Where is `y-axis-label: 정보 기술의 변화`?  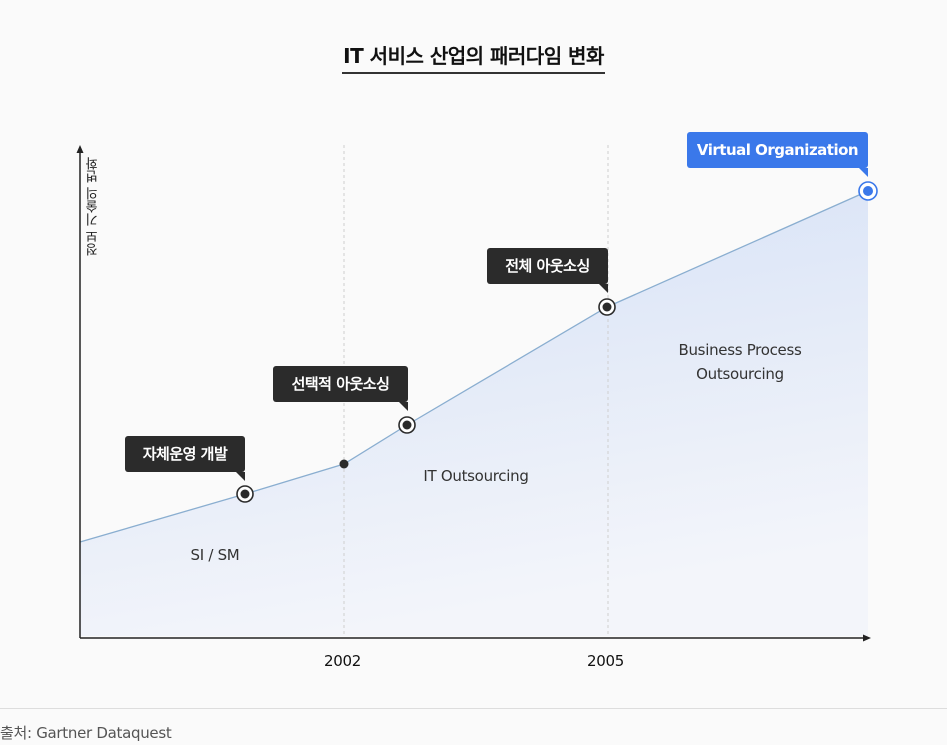 y-axis-label: 정보 기술의 변화 is located at coordinates (93, 207).